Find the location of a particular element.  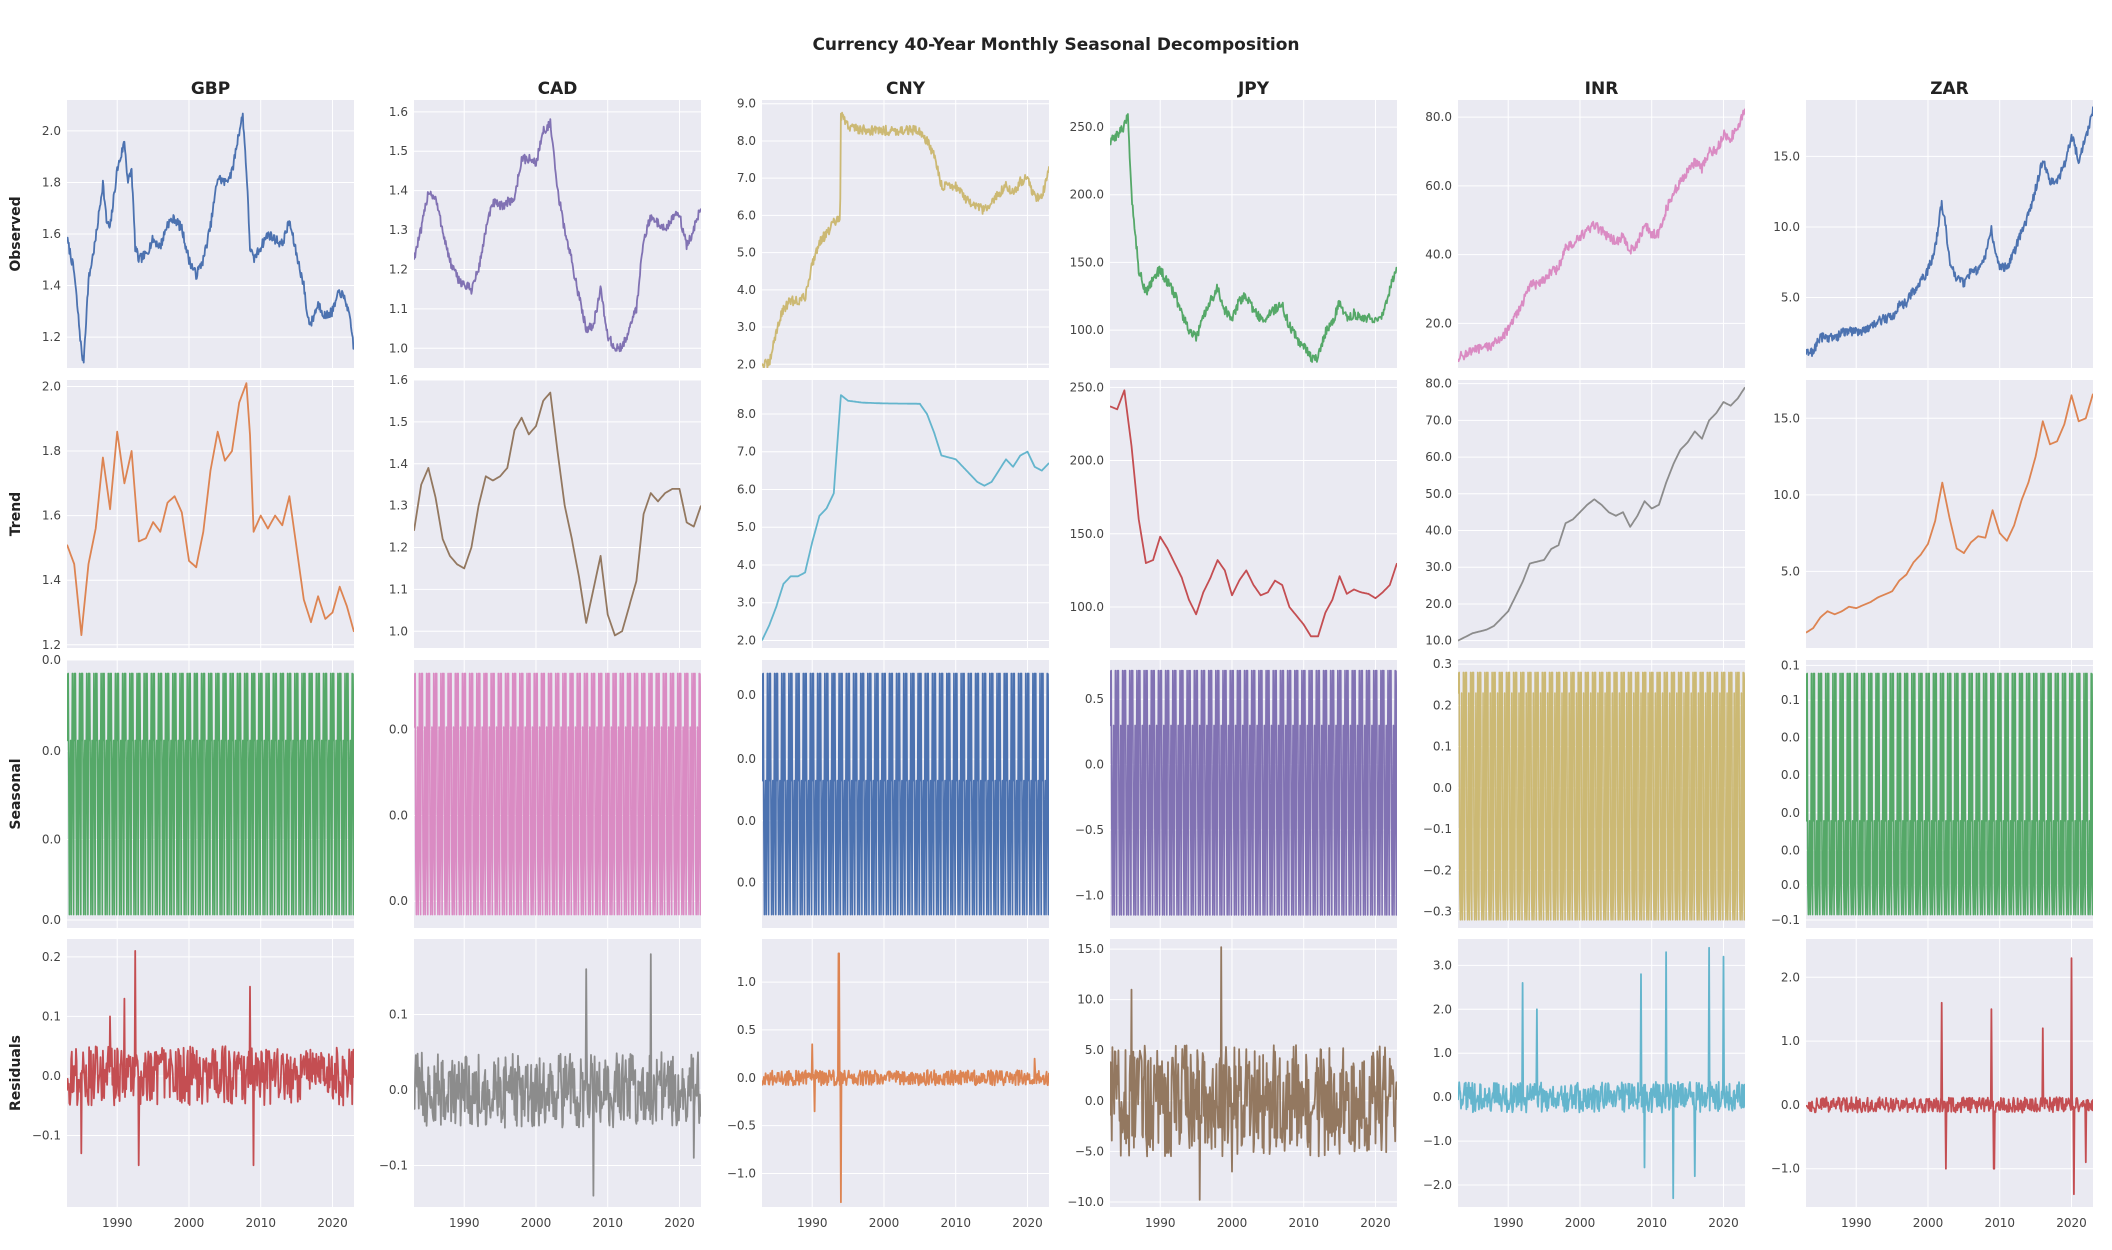

column-title-gbp: GBP is located at coordinates (210, 89).